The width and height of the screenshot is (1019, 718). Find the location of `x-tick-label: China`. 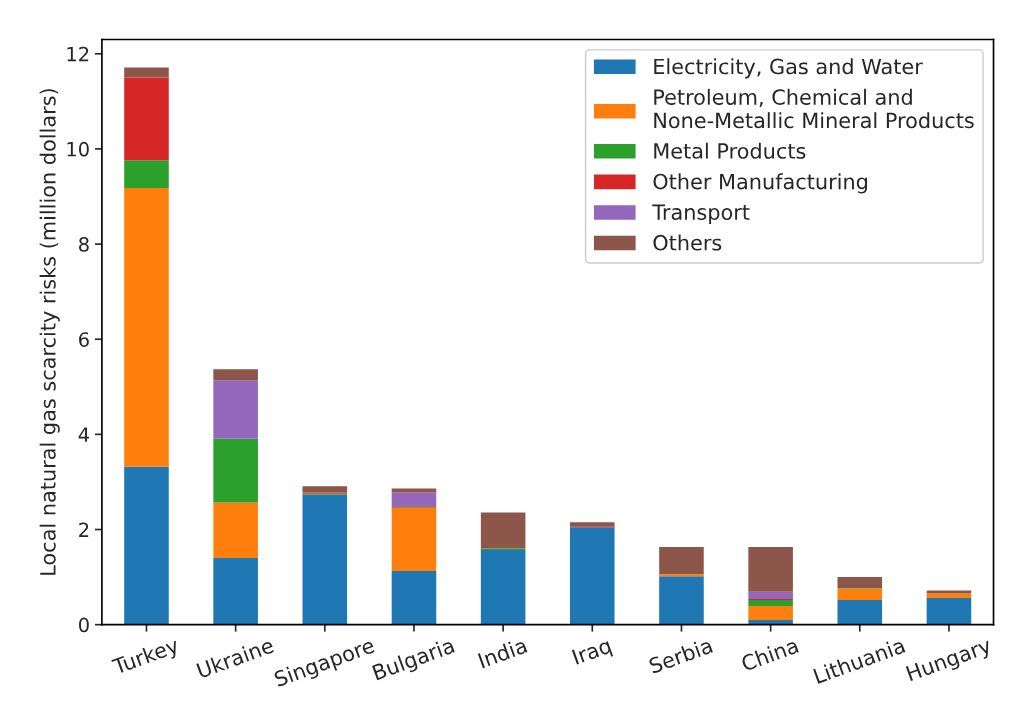

x-tick-label: China is located at coordinates (769, 654).